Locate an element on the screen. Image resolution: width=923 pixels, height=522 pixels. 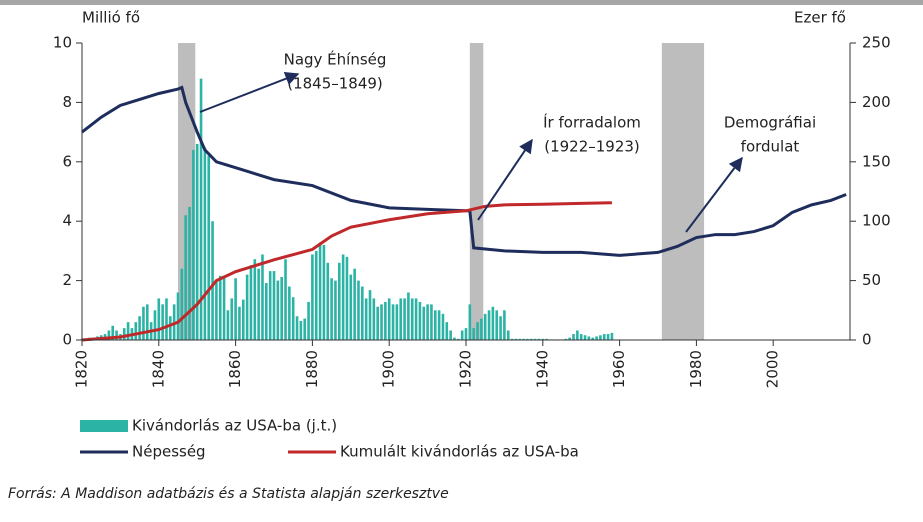
x-tick-label: 2000 is located at coordinates (773, 369).